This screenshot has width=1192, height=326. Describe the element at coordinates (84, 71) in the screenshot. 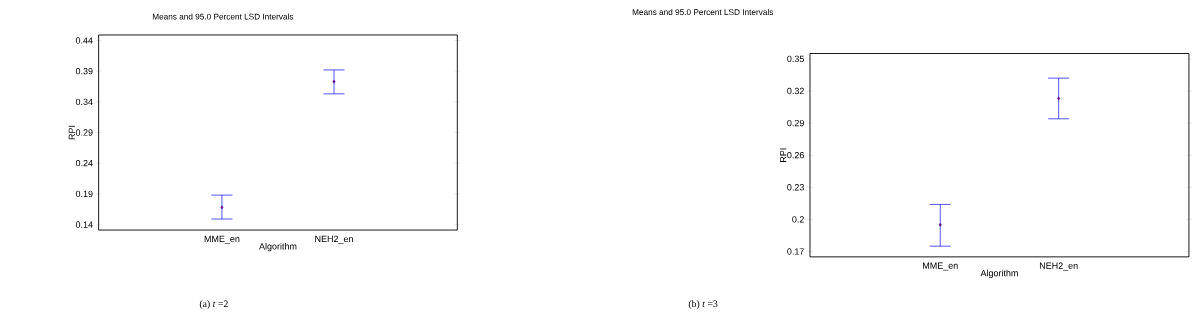

I see `y-tick-label: 0.39` at that location.